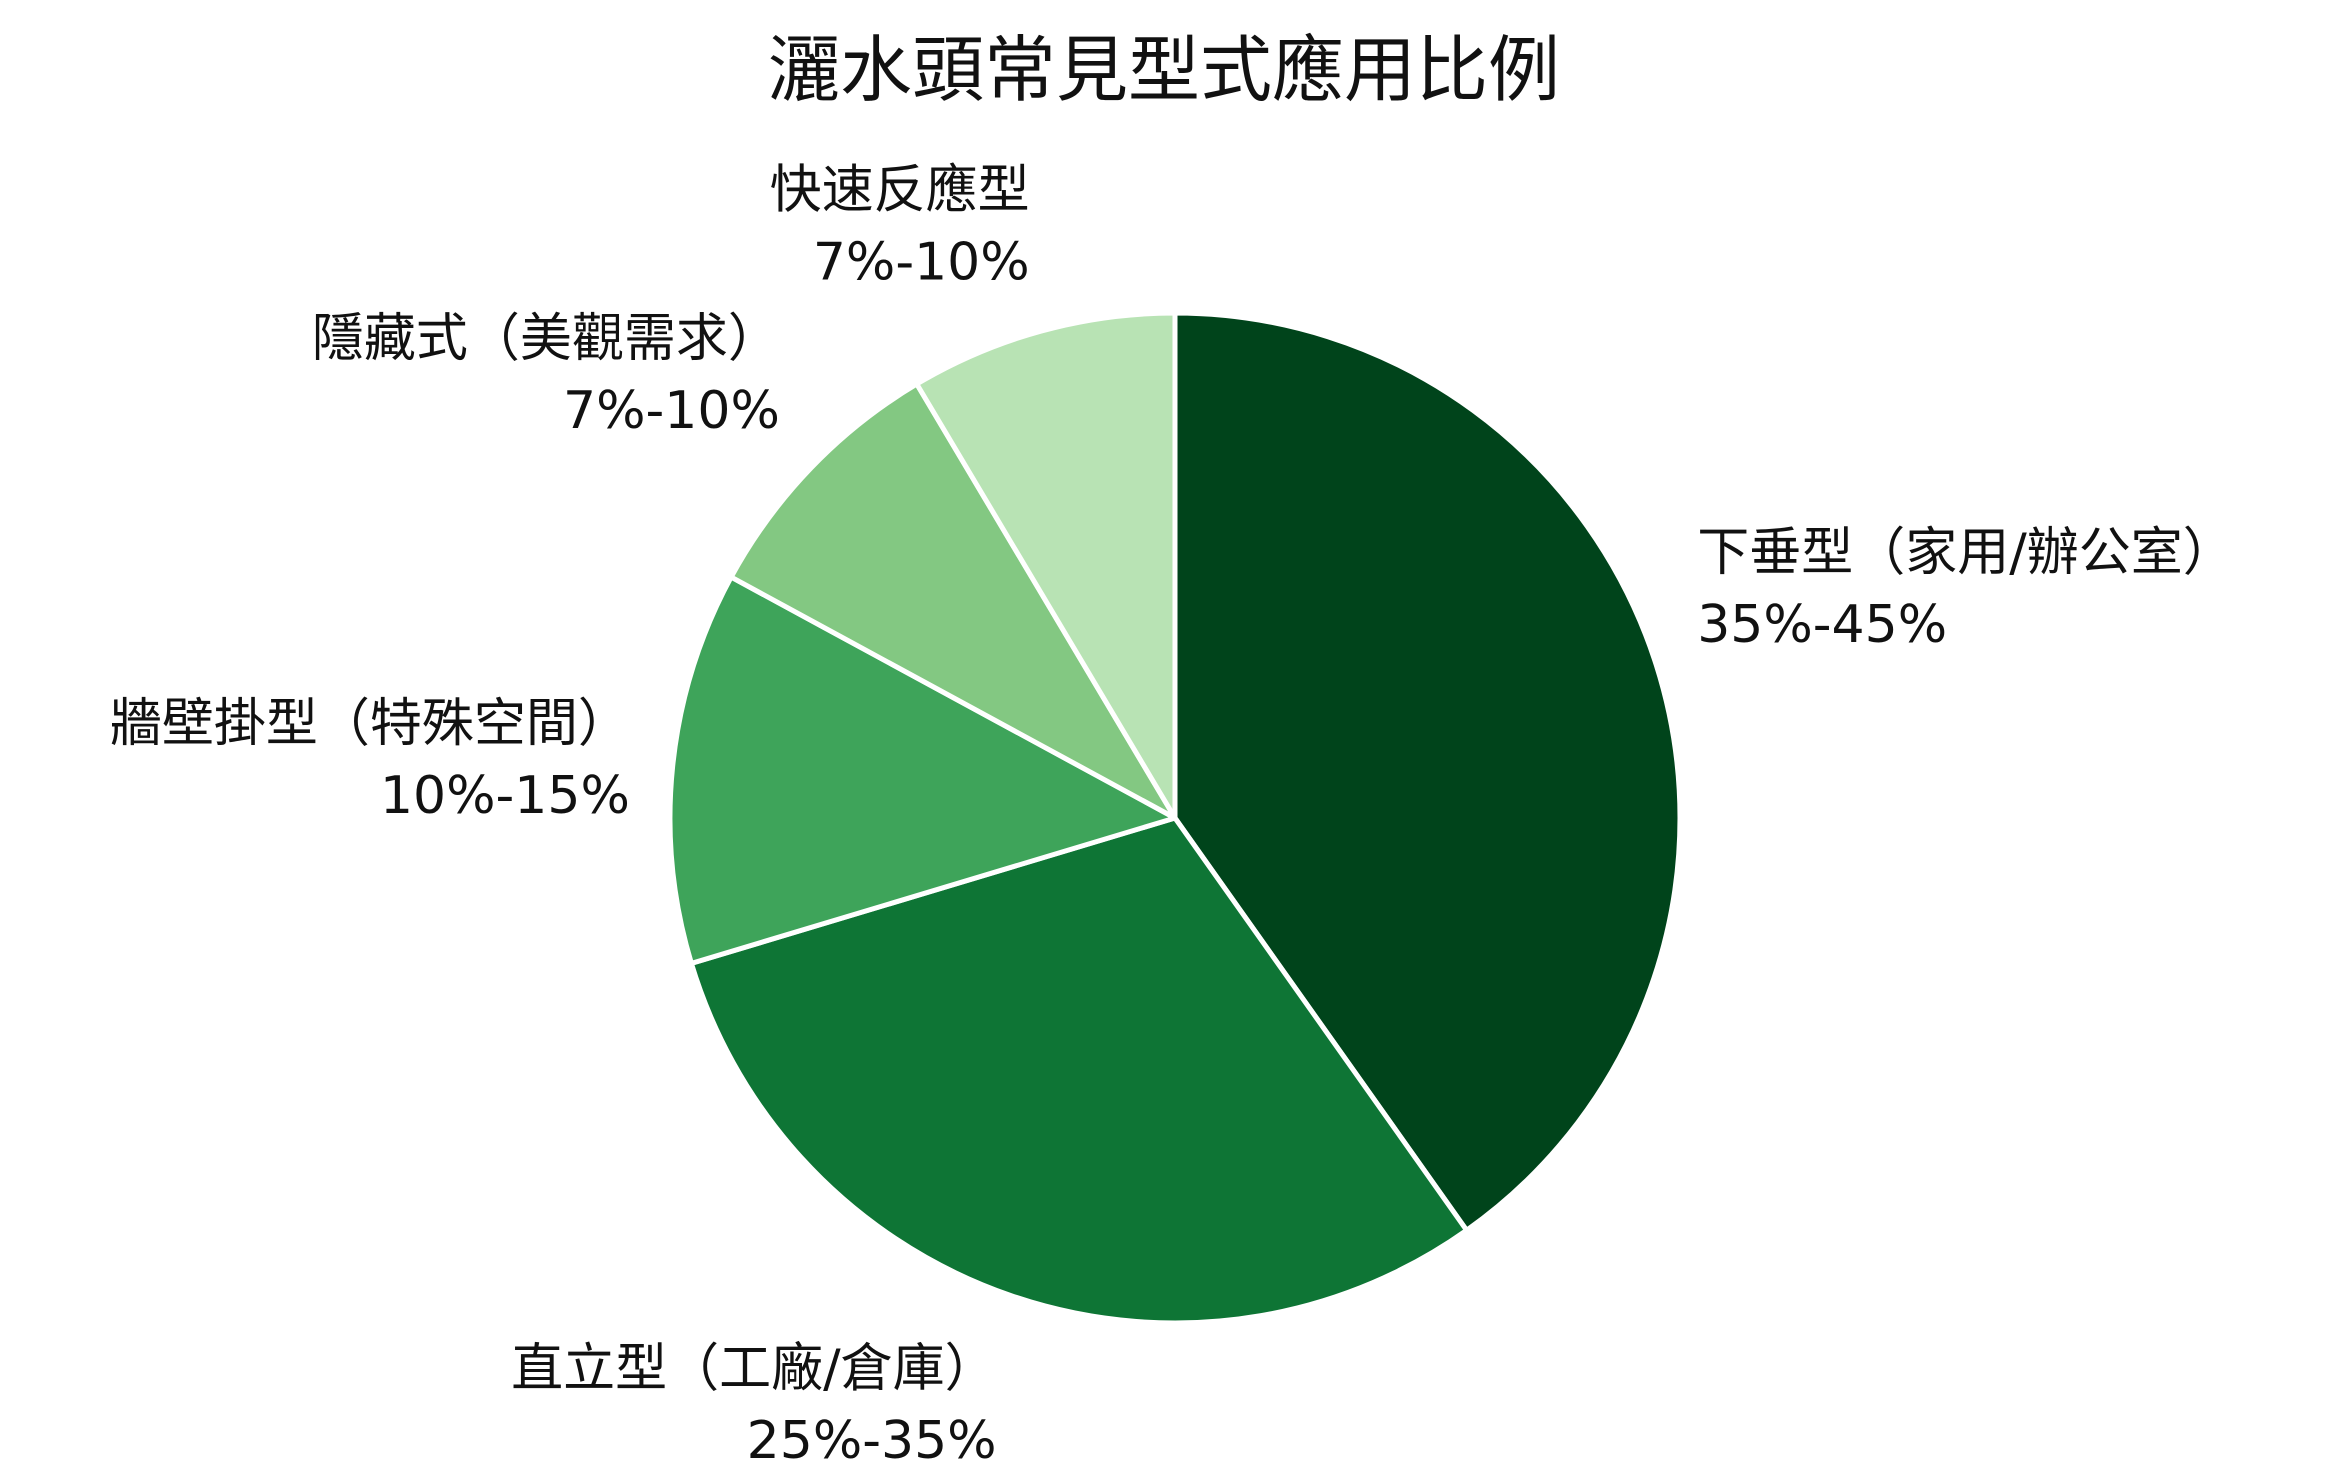  Describe the element at coordinates (872, 1439) in the screenshot. I see `slice-range-label: 25%-35%` at that location.